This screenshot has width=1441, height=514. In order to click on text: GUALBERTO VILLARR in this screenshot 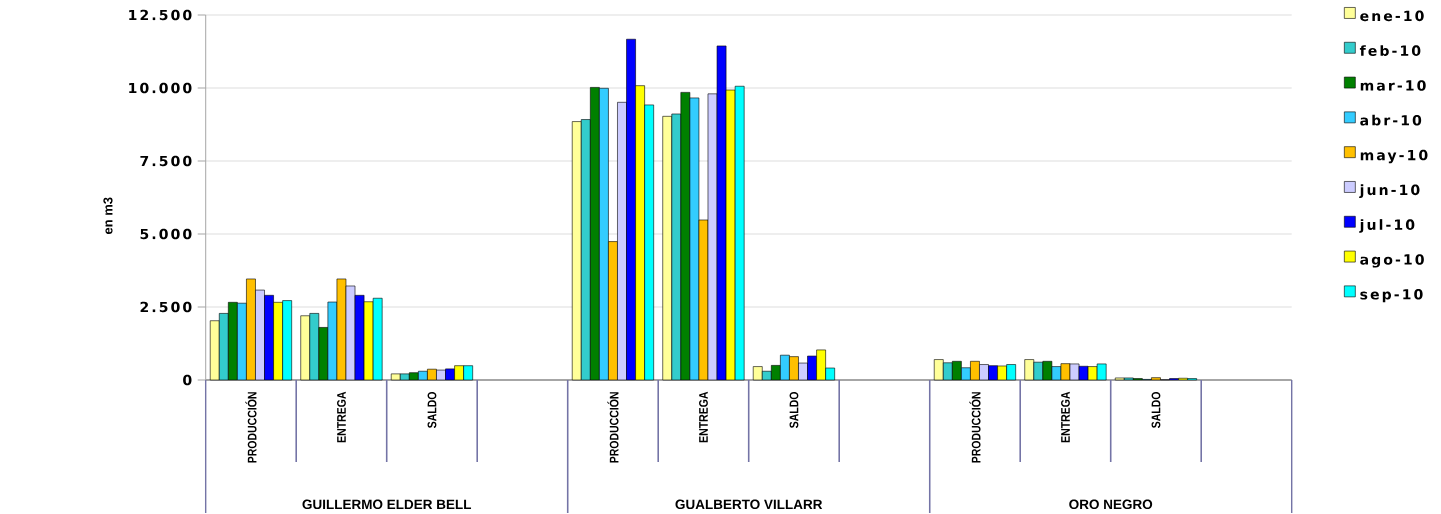, I will do `click(749, 504)`.